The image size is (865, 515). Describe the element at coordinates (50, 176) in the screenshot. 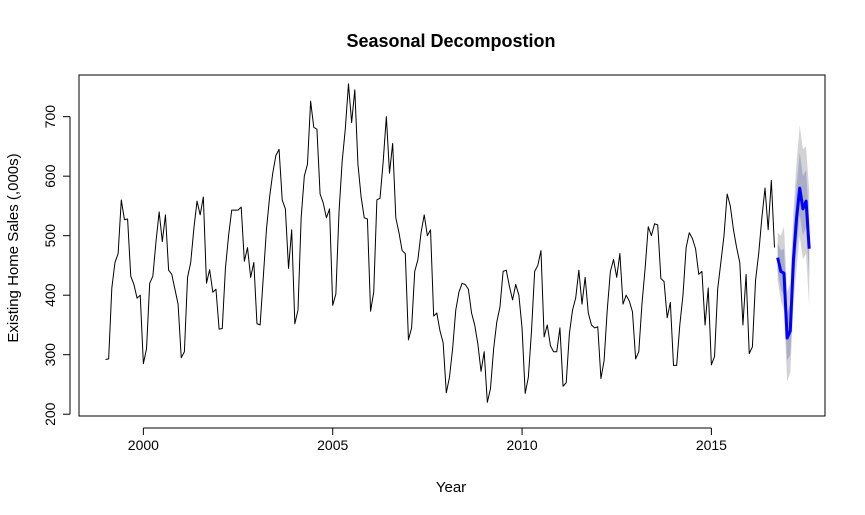

I see `y-tick-label: 600` at that location.